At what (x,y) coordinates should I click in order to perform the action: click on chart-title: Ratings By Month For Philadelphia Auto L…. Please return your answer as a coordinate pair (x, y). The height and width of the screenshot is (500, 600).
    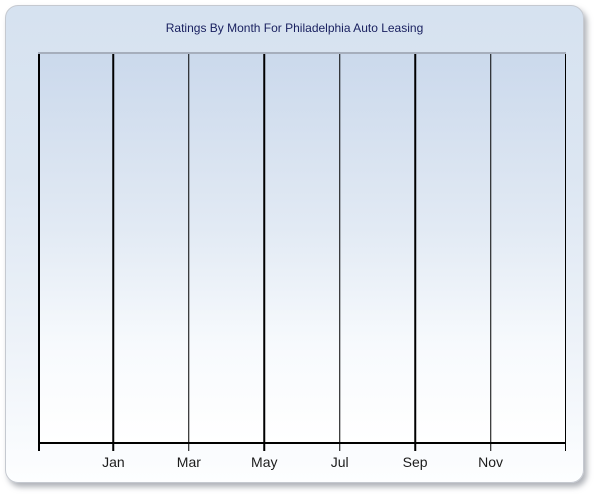
    Looking at the image, I should click on (294, 28).